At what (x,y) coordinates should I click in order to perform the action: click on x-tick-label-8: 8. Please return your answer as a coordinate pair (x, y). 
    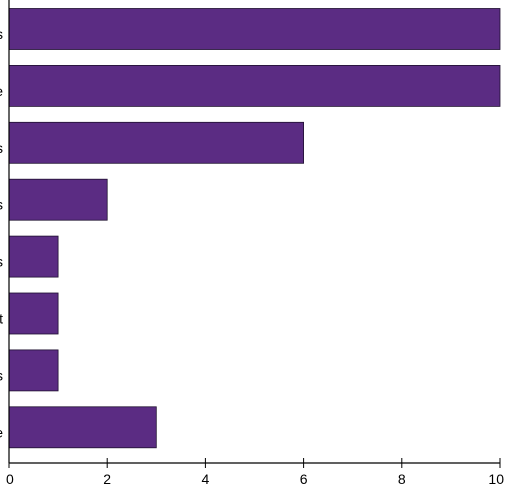
    Looking at the image, I should click on (402, 479).